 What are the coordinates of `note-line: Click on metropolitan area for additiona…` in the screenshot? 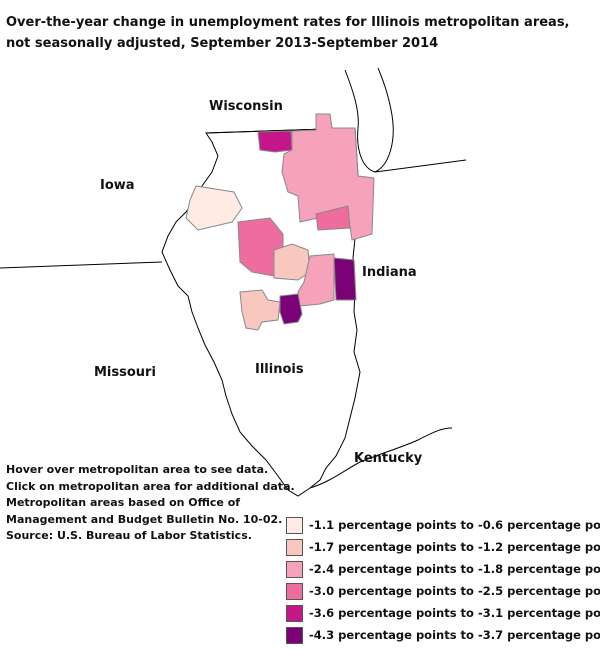 It's located at (150, 486).